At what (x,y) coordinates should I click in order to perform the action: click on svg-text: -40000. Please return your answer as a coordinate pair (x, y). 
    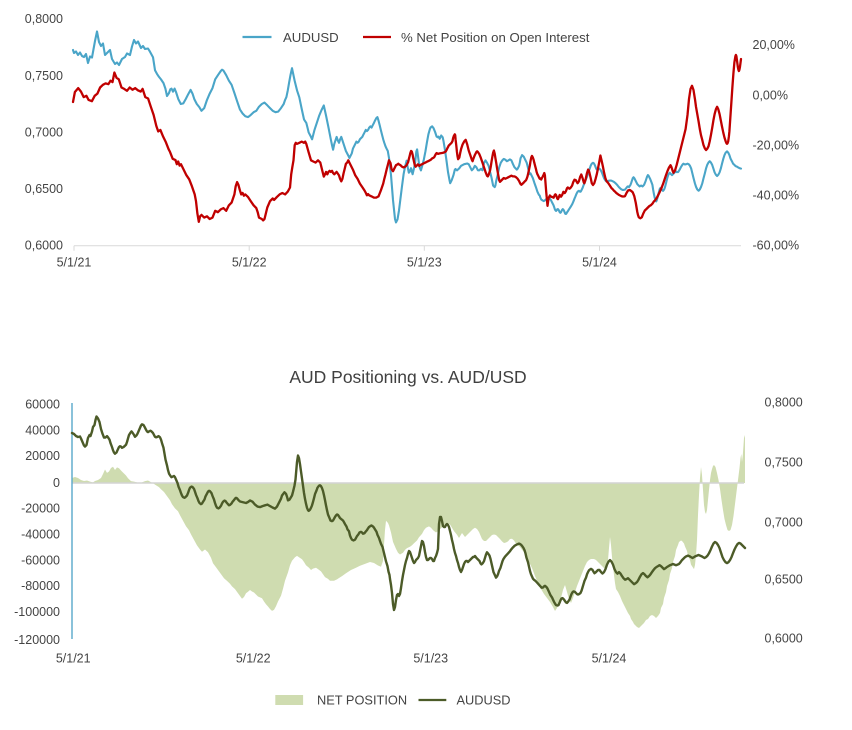
    Looking at the image, I should click on (40, 535).